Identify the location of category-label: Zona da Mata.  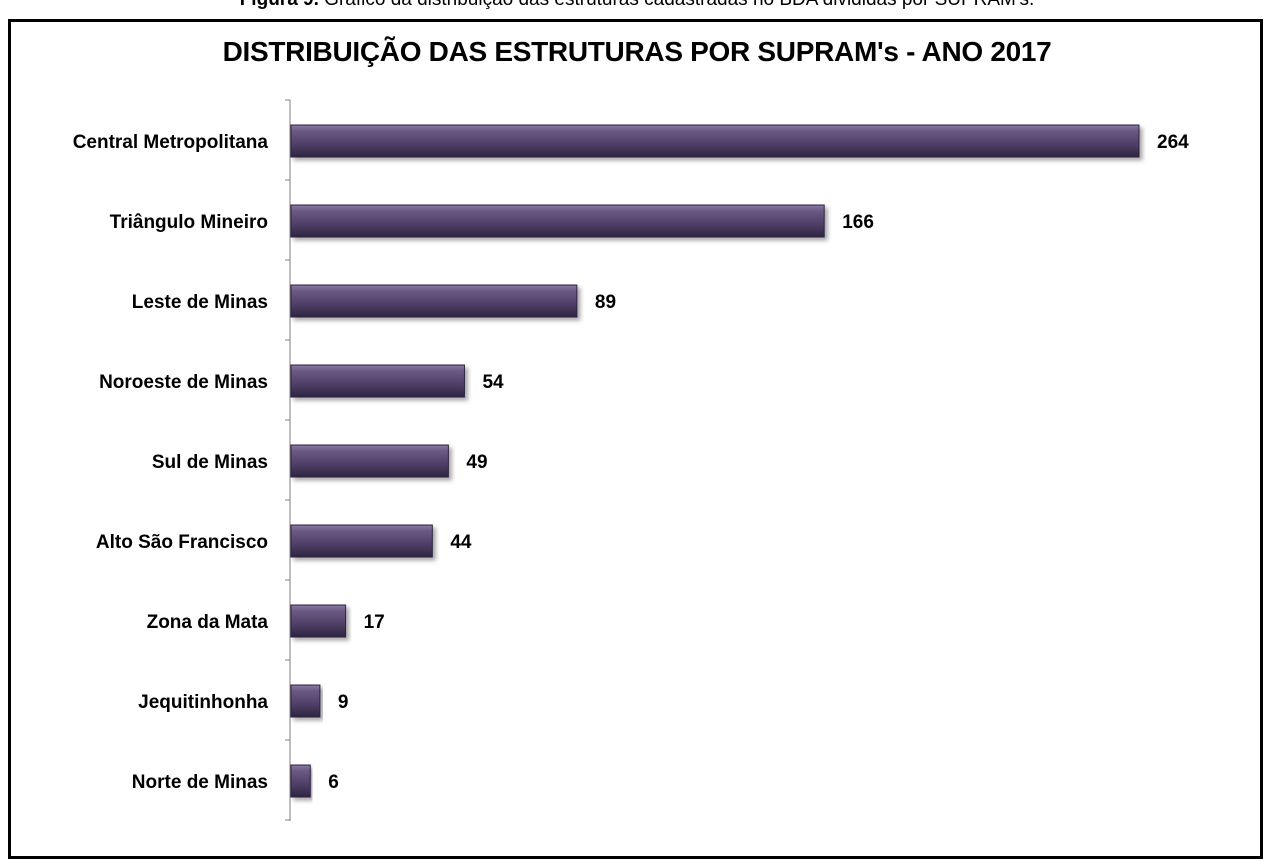
(208, 622).